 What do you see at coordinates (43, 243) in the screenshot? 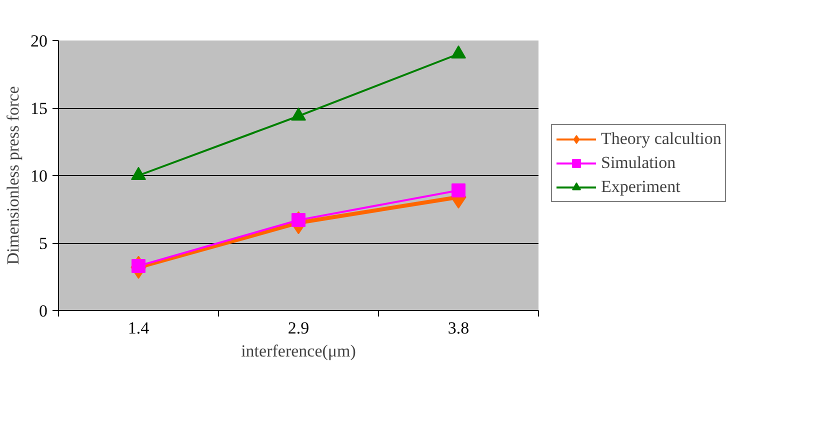
I see `y-tick-label: 5` at bounding box center [43, 243].